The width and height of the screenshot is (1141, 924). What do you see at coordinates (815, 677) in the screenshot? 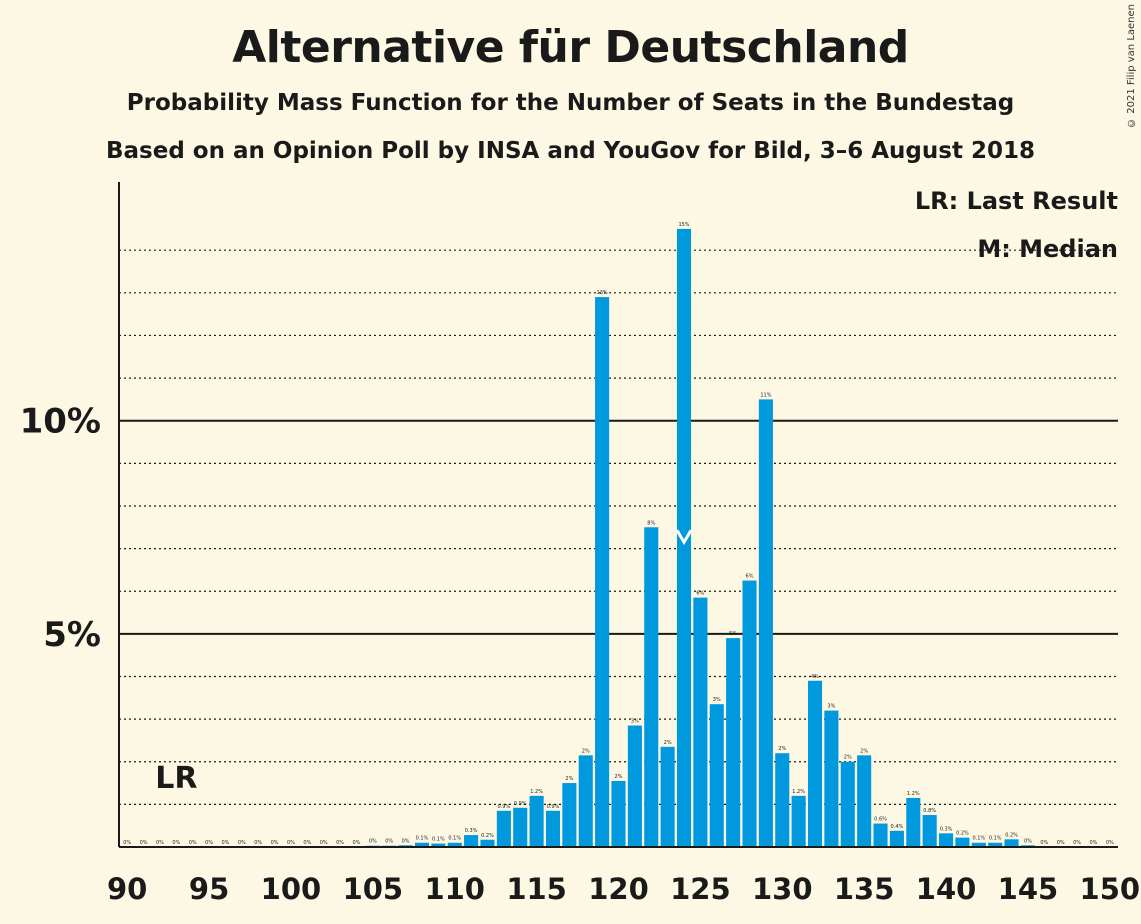
I see `bar-data-label: 4%` at bounding box center [815, 677].